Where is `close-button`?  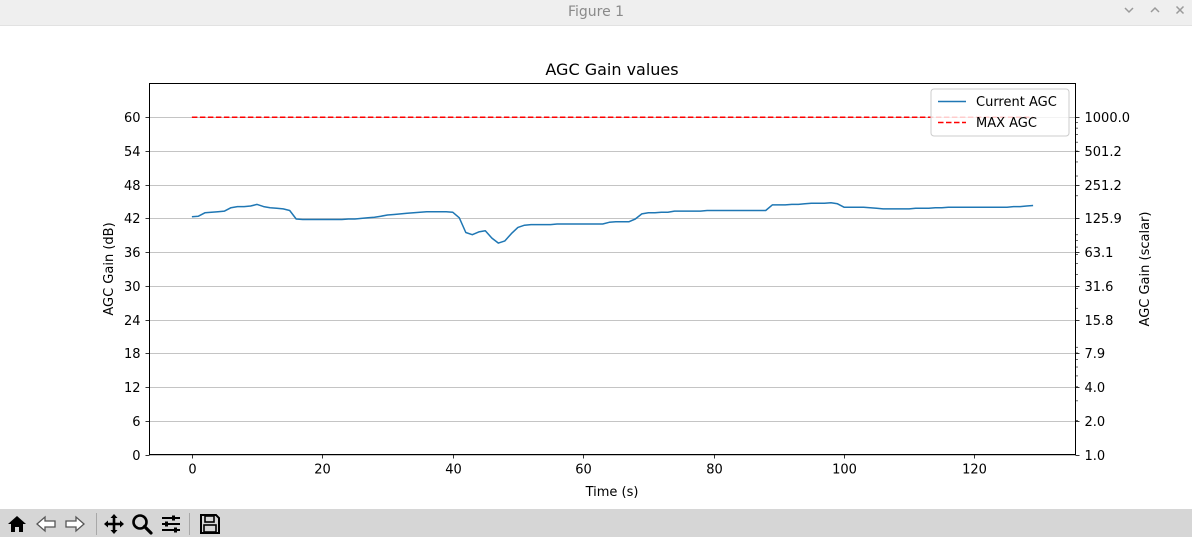 close-button is located at coordinates (1180, 12).